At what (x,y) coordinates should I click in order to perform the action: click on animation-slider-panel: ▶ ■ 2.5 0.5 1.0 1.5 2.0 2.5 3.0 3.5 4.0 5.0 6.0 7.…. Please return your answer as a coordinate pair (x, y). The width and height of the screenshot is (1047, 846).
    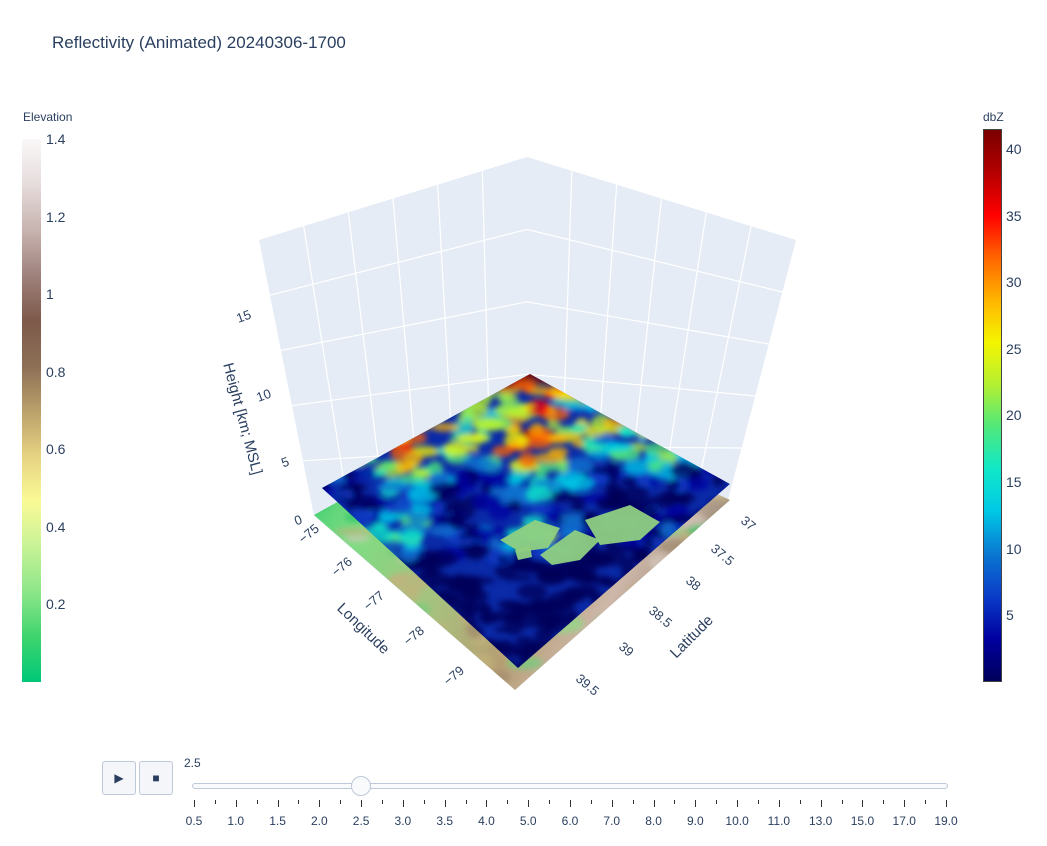
    Looking at the image, I should click on (523, 790).